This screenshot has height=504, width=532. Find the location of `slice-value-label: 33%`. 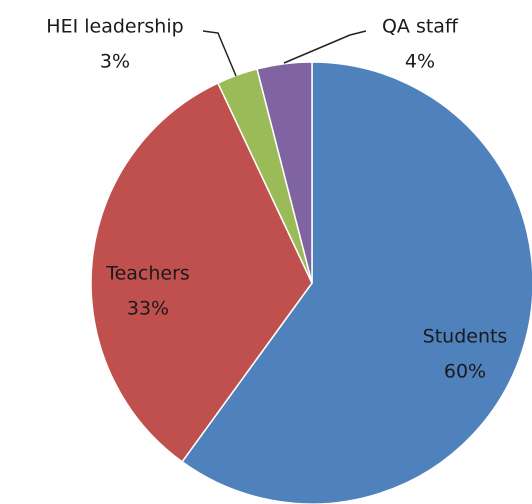

slice-value-label: 33% is located at coordinates (148, 309).